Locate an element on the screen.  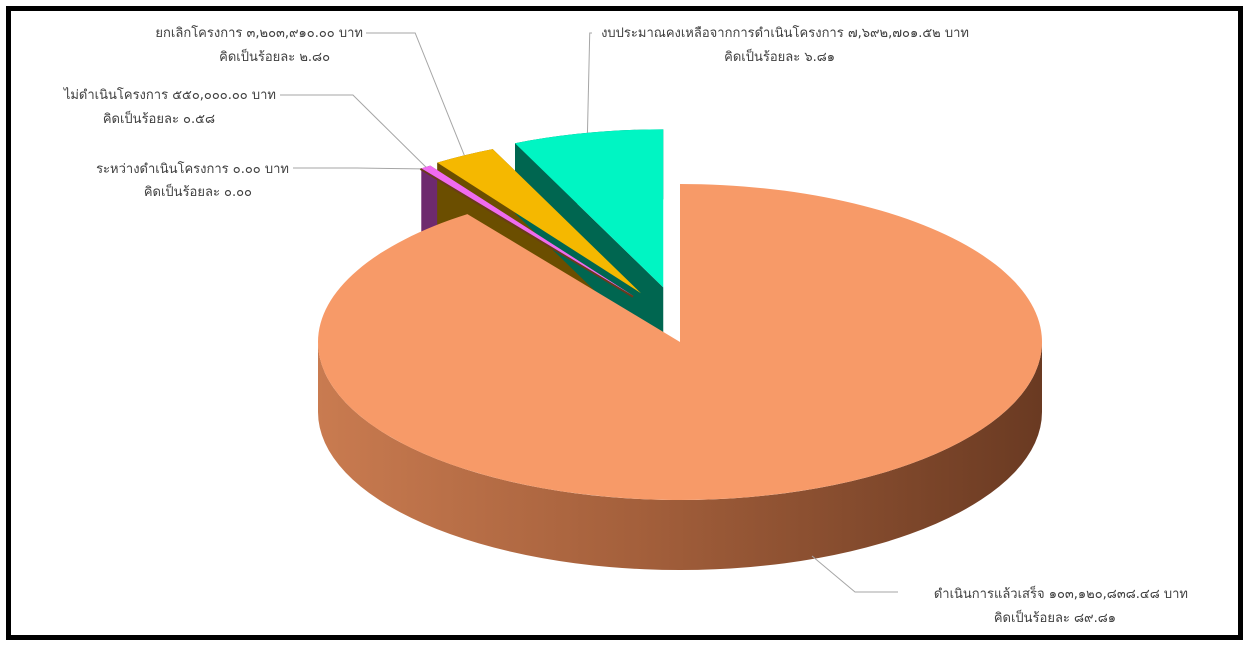
slice-4-top is located at coordinates (589, 208).